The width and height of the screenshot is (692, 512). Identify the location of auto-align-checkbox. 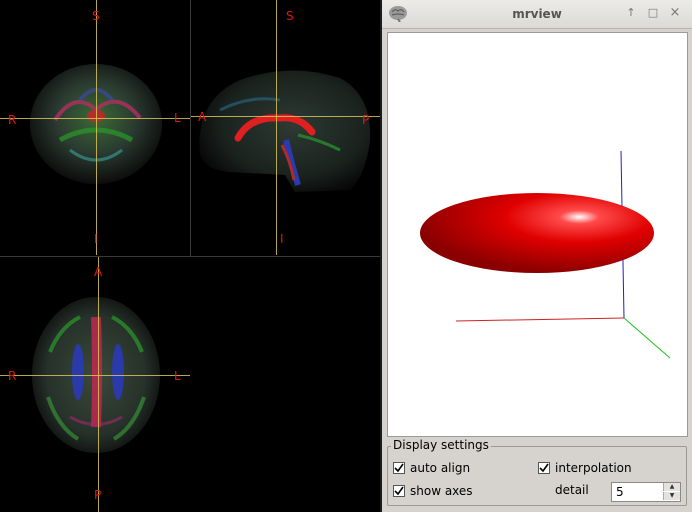
(399, 468).